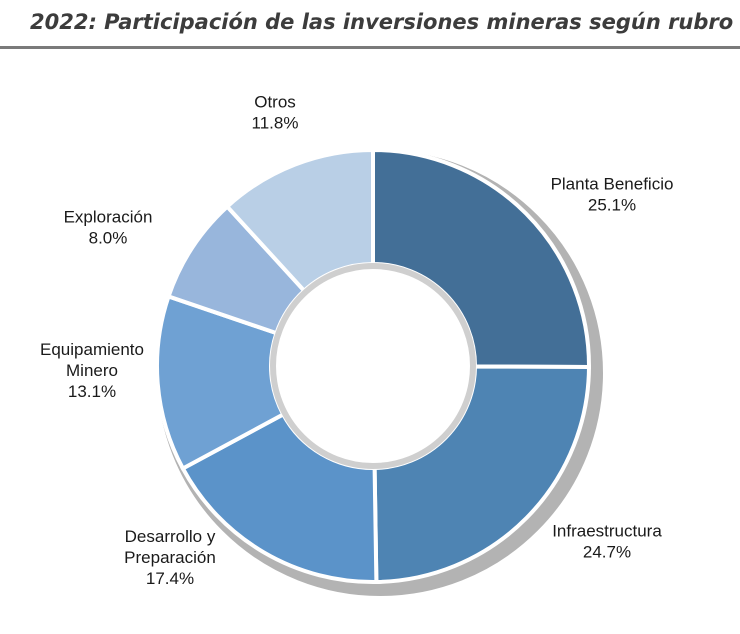 The width and height of the screenshot is (740, 634). What do you see at coordinates (275, 102) in the screenshot?
I see `slice-name-label: Otros` at bounding box center [275, 102].